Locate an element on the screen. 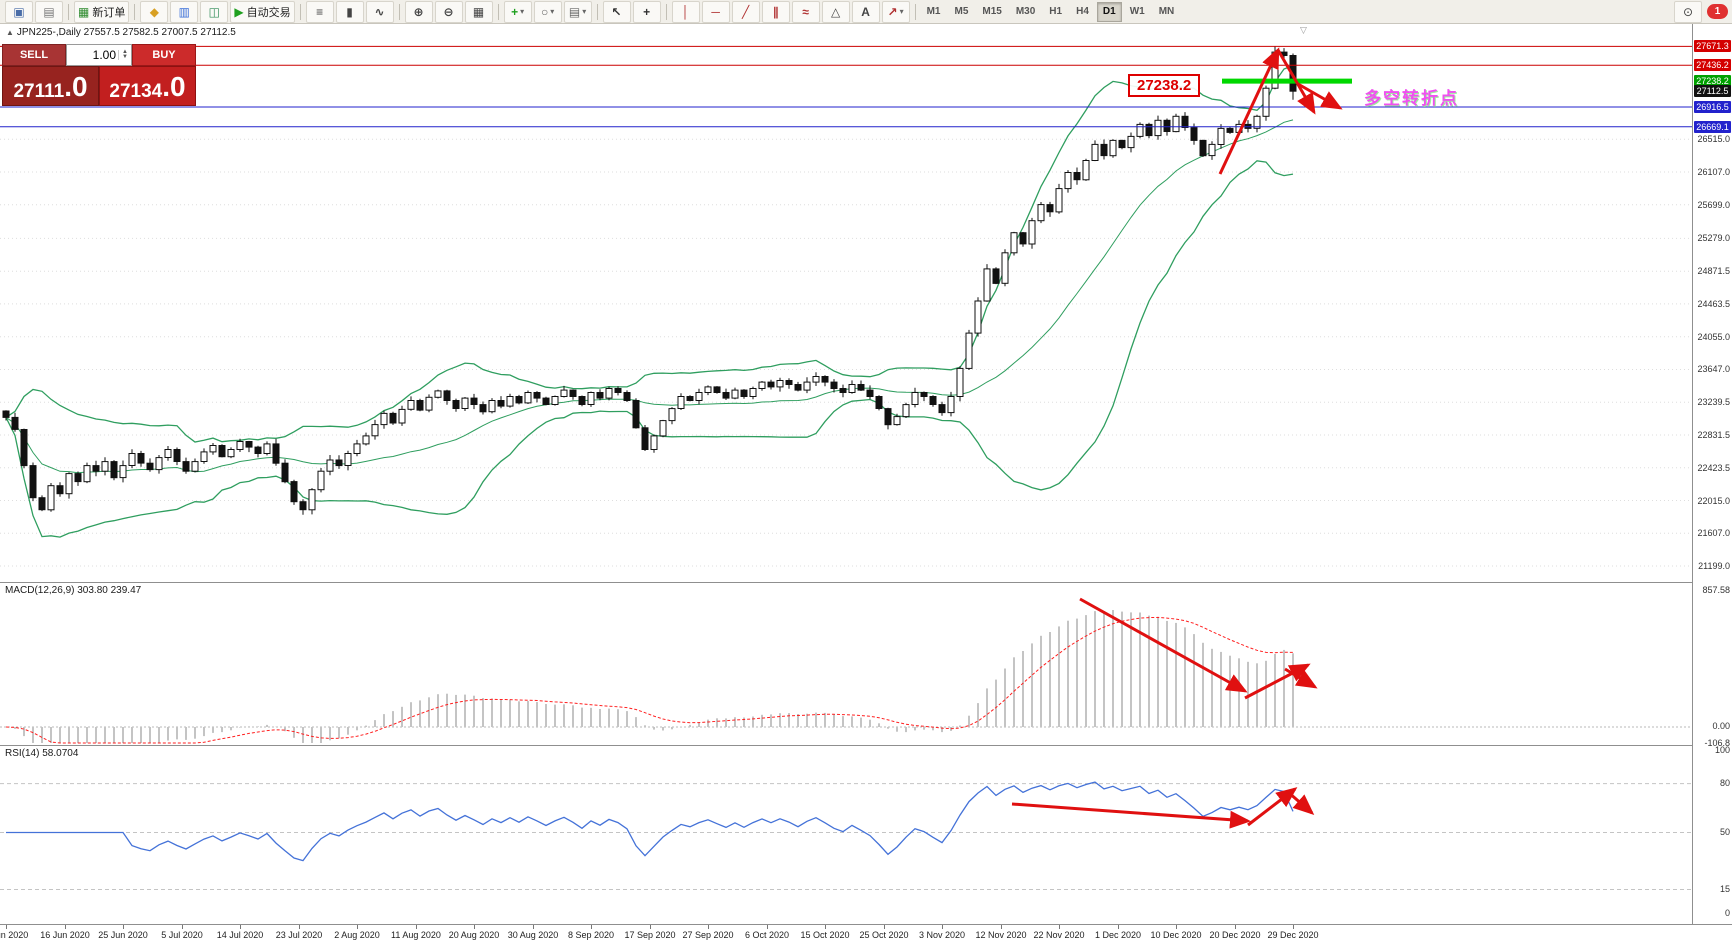  arrows-tool-button: ↗ ▾ is located at coordinates (895, 11).